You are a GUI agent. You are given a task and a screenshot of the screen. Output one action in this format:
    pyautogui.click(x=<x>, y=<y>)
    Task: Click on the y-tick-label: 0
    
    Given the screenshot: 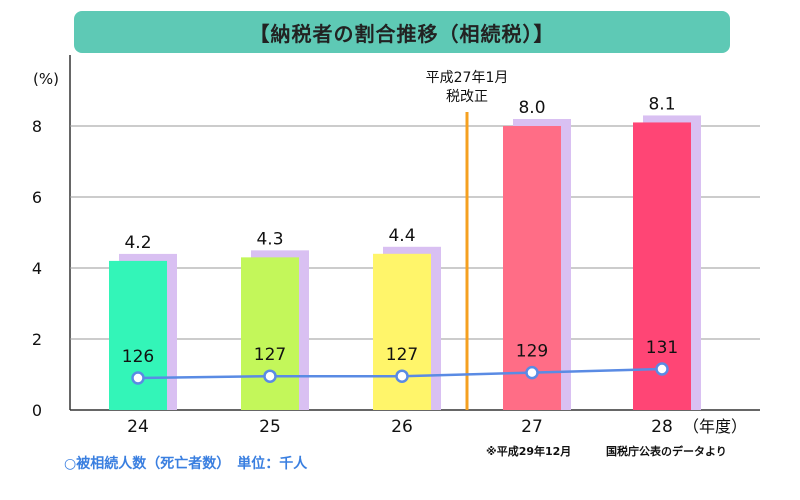 What is the action you would take?
    pyautogui.click(x=37, y=410)
    